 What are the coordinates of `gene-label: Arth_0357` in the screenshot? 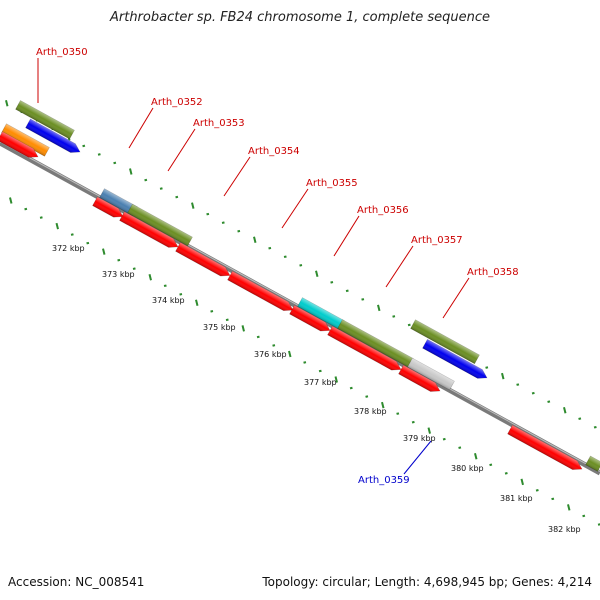 It's located at (437, 240).